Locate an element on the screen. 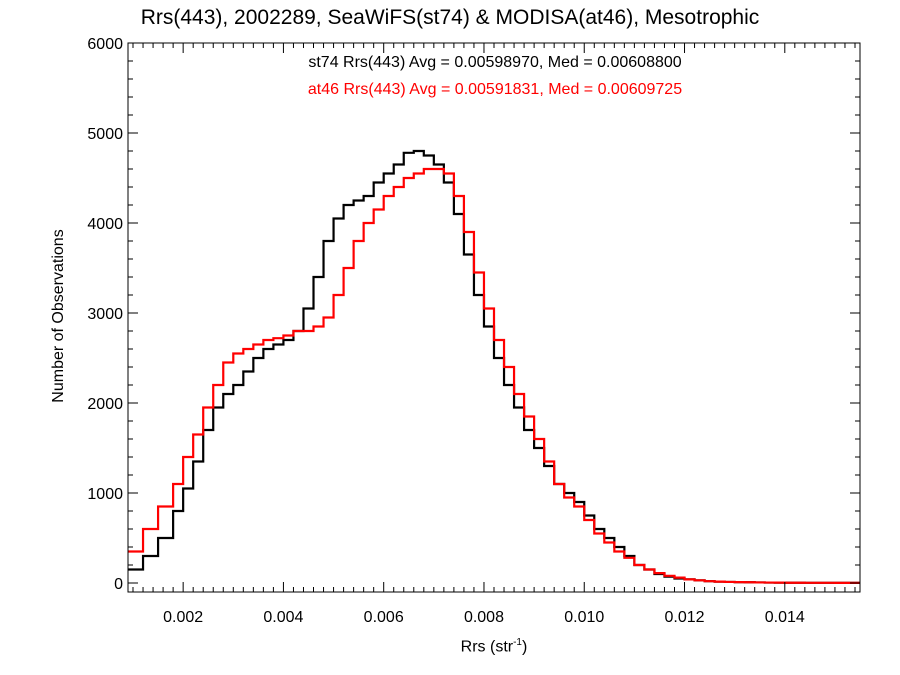 This screenshot has height=675, width=900. x-axis-label: Rrs (str-1) is located at coordinates (494, 646).